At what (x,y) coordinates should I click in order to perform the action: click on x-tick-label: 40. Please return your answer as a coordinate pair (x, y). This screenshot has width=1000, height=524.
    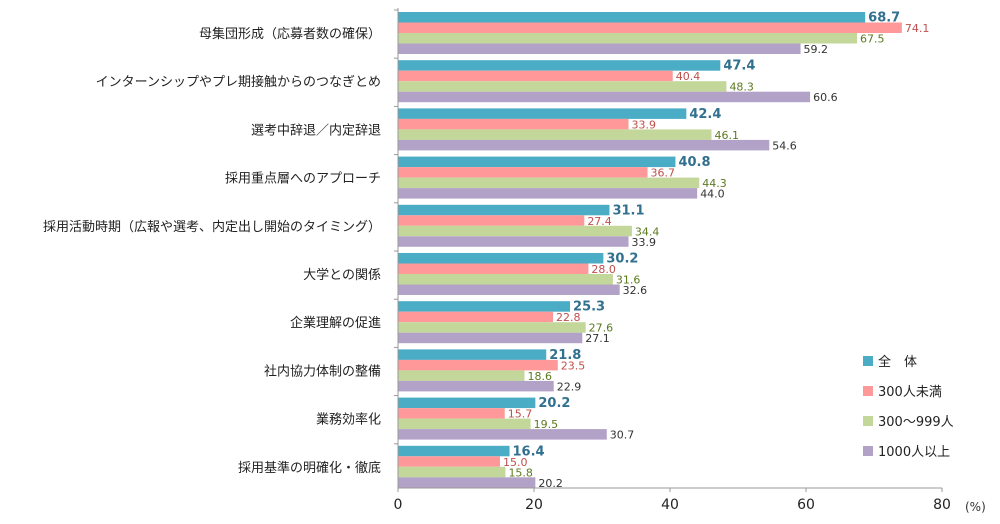
    Looking at the image, I should click on (670, 505).